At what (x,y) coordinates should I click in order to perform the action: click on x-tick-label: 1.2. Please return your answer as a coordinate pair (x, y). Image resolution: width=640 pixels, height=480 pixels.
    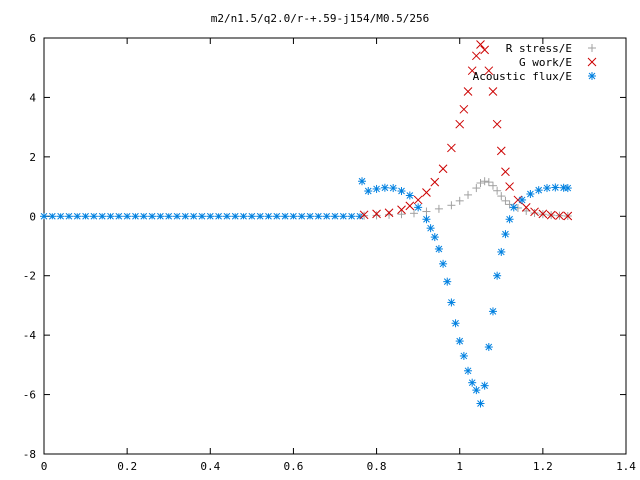
    Looking at the image, I should click on (543, 466).